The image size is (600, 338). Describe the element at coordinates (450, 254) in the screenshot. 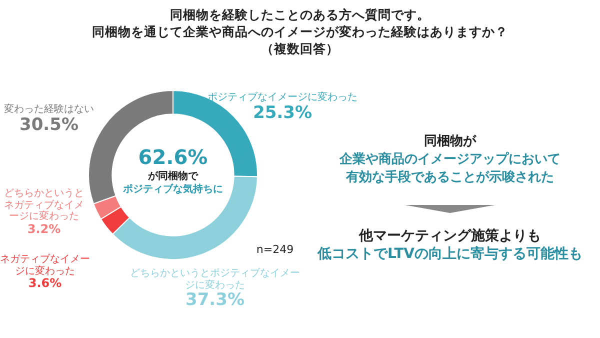

I see `text: 低コストでLTVの向上に寄与する可能性も` at that location.